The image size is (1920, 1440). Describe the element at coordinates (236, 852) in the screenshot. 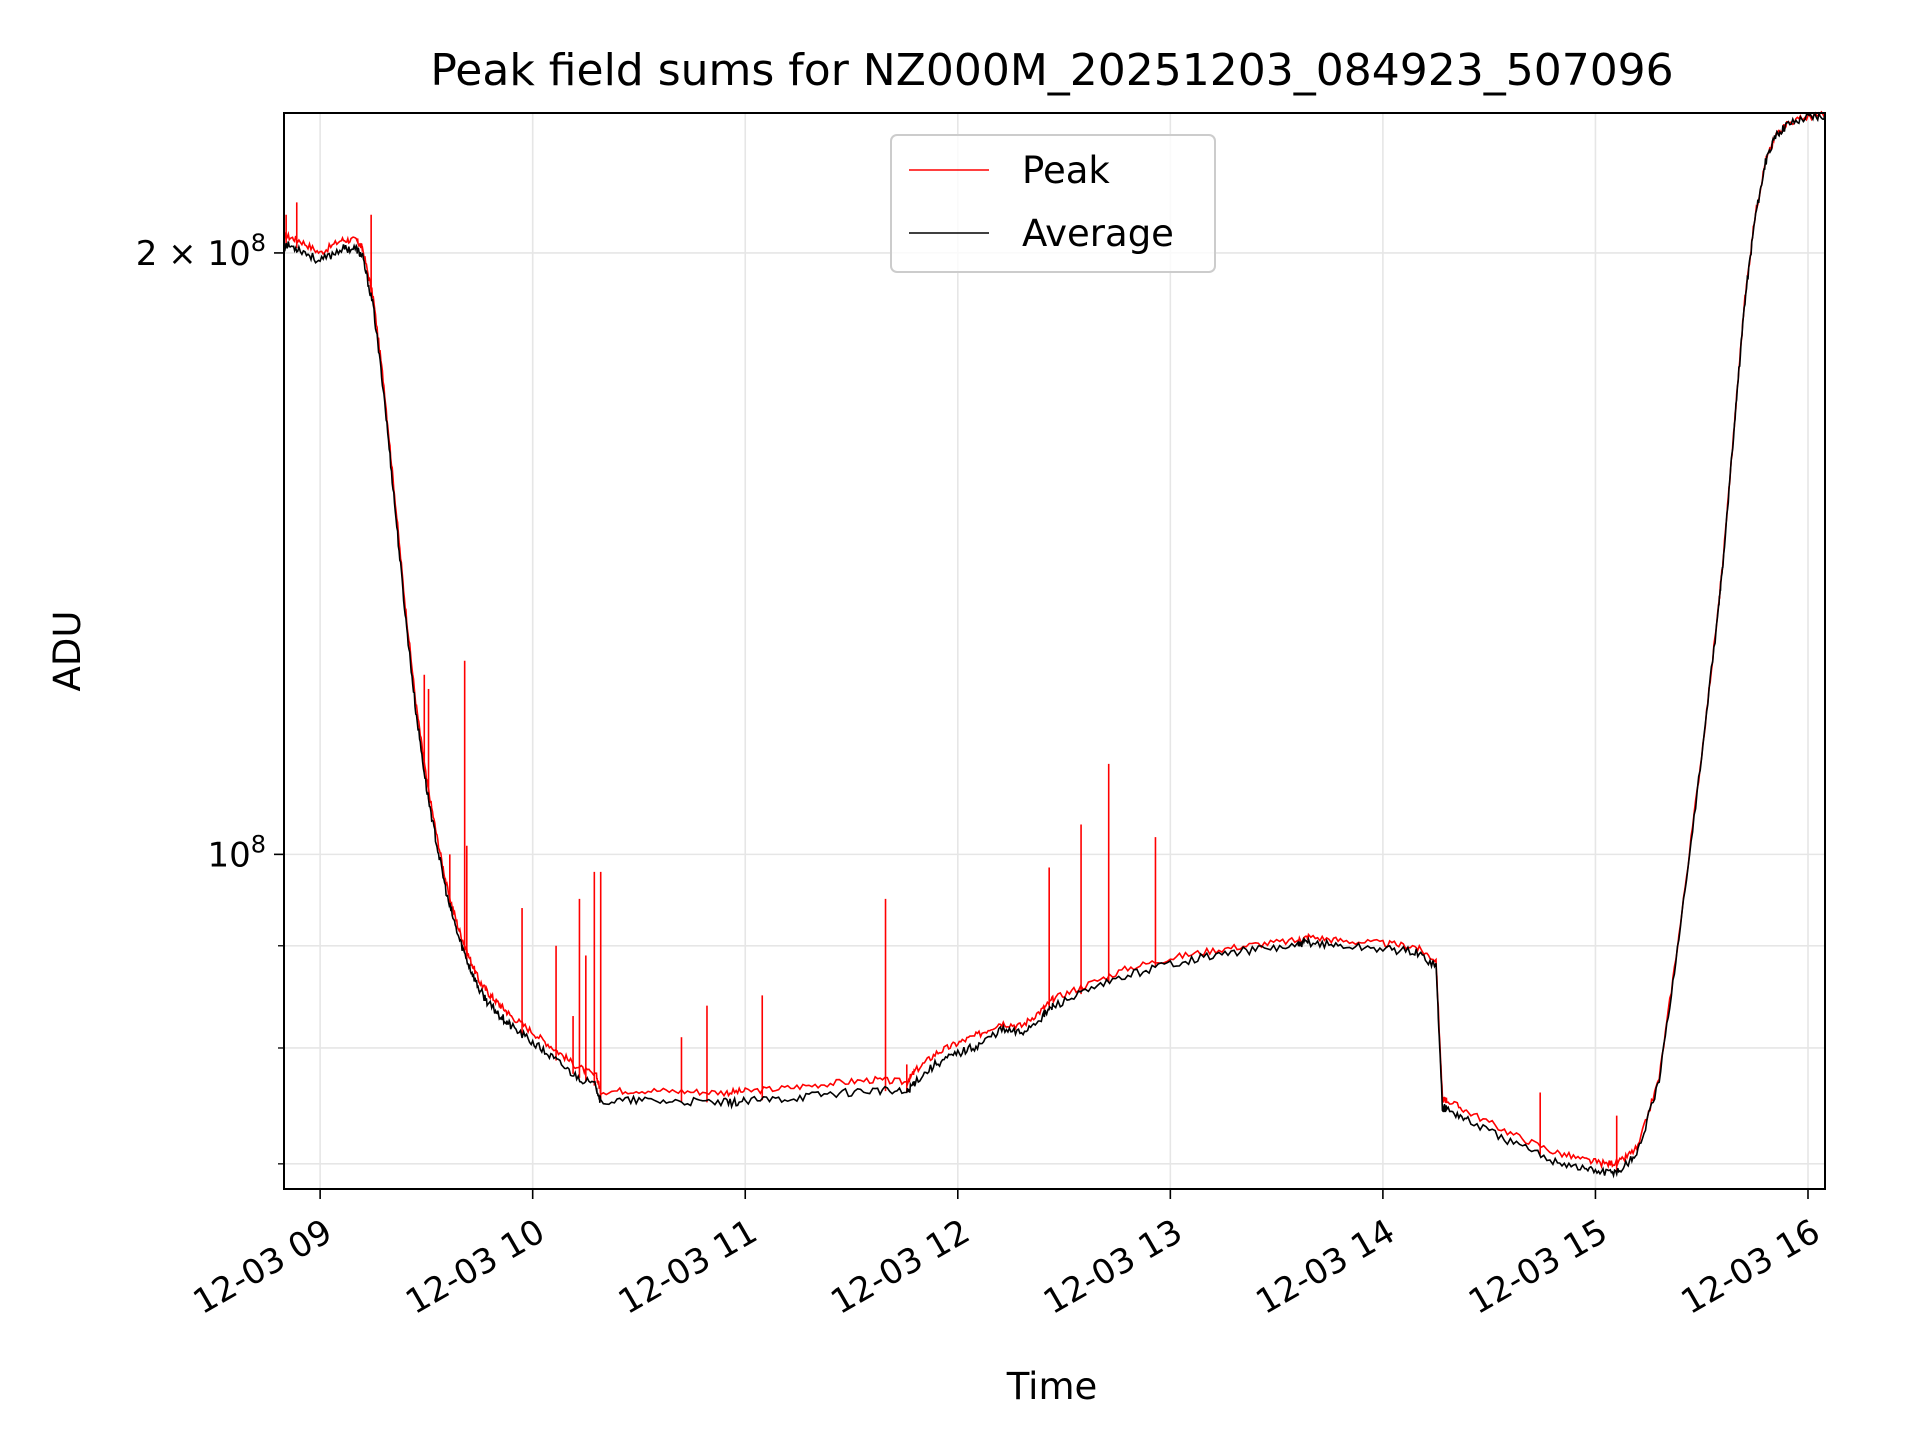

I see `y-tick-label: 108` at that location.